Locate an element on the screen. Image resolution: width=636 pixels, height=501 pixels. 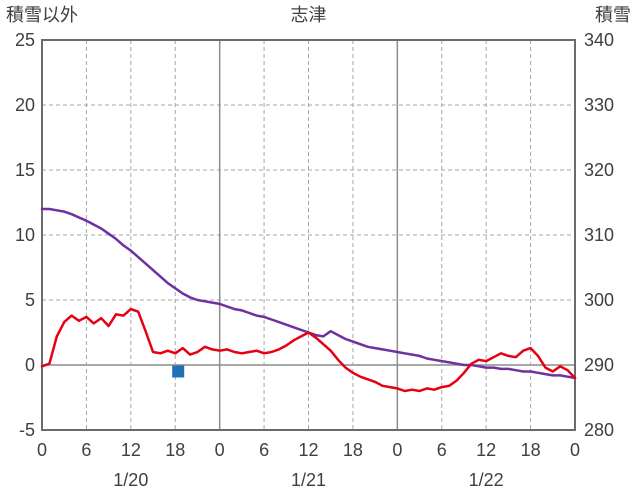
left-axis-tick-label: 20 is located at coordinates (25, 105).